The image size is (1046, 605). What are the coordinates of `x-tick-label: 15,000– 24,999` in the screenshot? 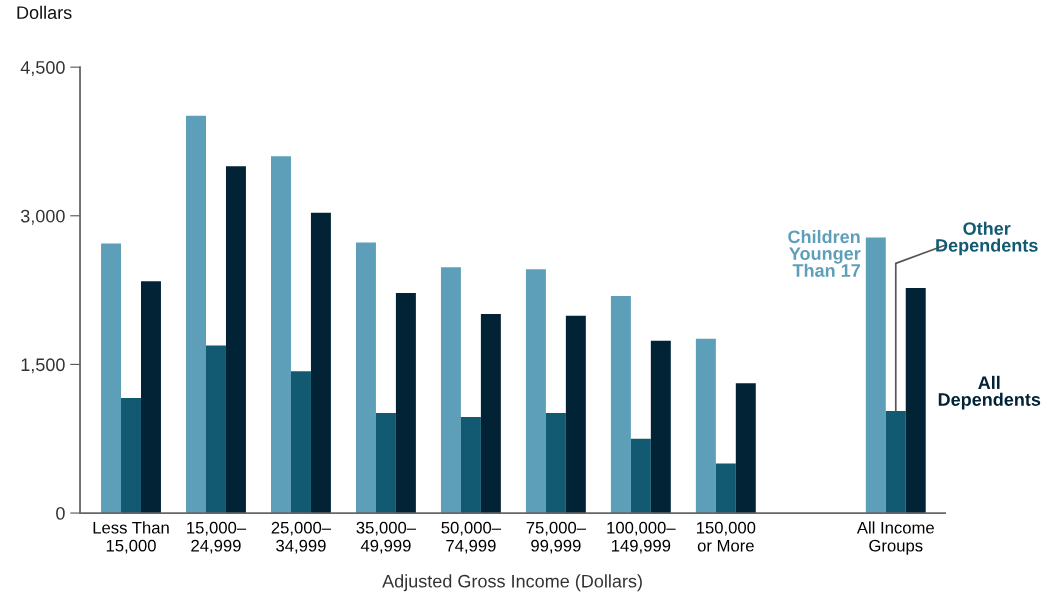 It's located at (217, 537).